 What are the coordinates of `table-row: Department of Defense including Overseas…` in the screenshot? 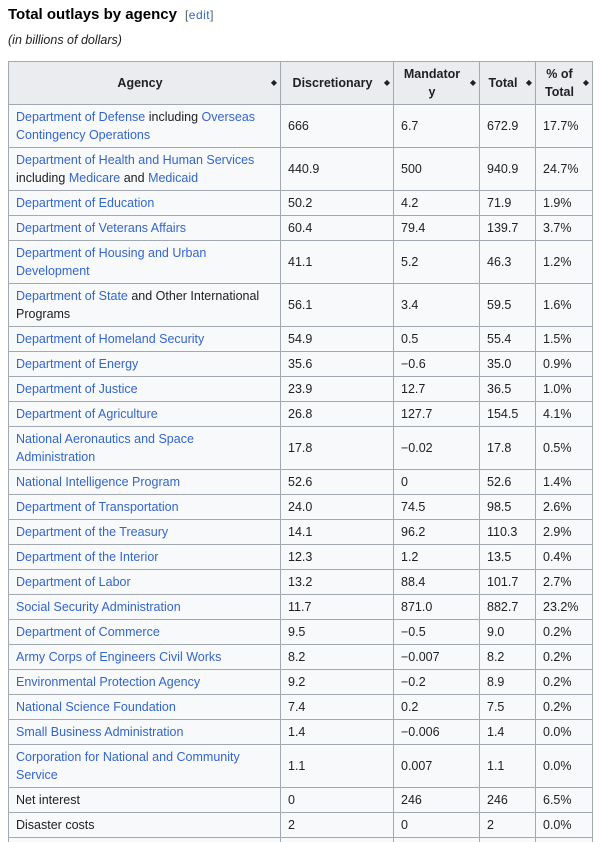 It's located at (300, 126).